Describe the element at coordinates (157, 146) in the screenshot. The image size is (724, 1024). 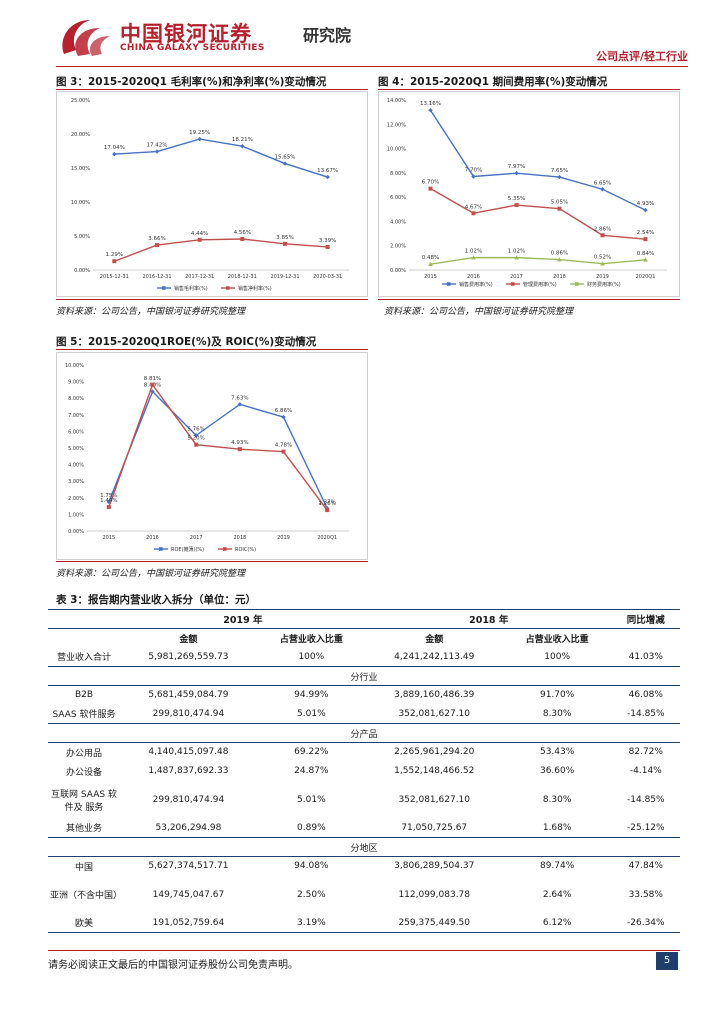
I see `data-label: 17.42%` at that location.